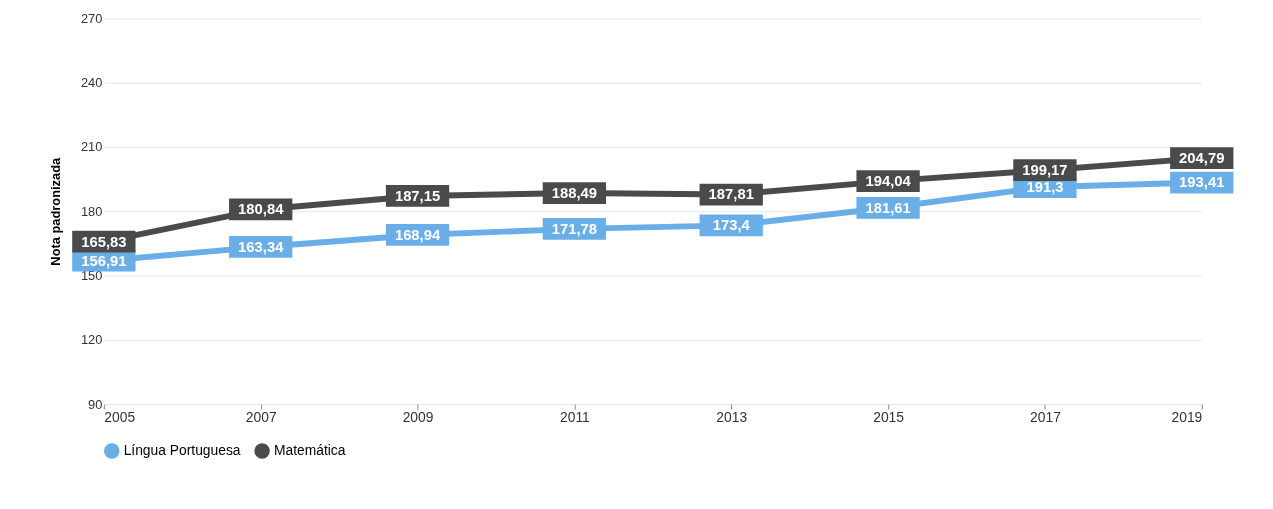  Describe the element at coordinates (182, 450) in the screenshot. I see `legend-label: Língua Portuguesa` at that location.